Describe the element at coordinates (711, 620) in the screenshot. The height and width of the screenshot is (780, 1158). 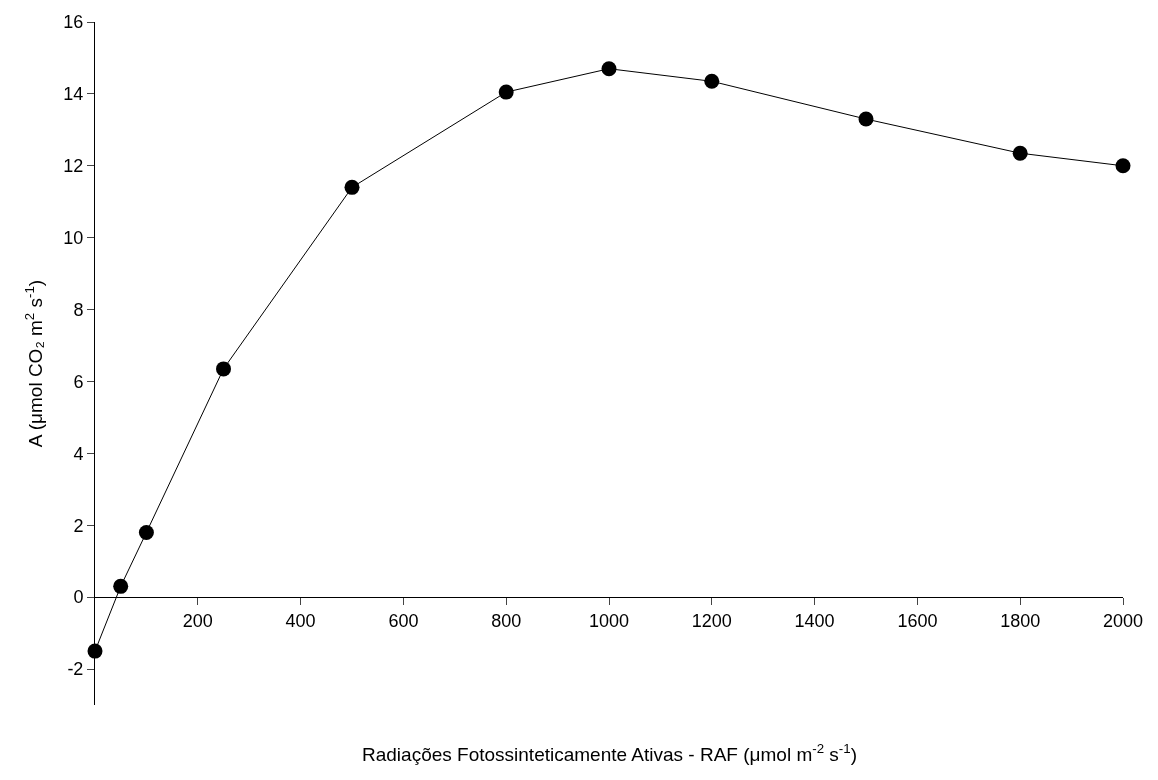
I see `x-tick-label: 1200` at that location.